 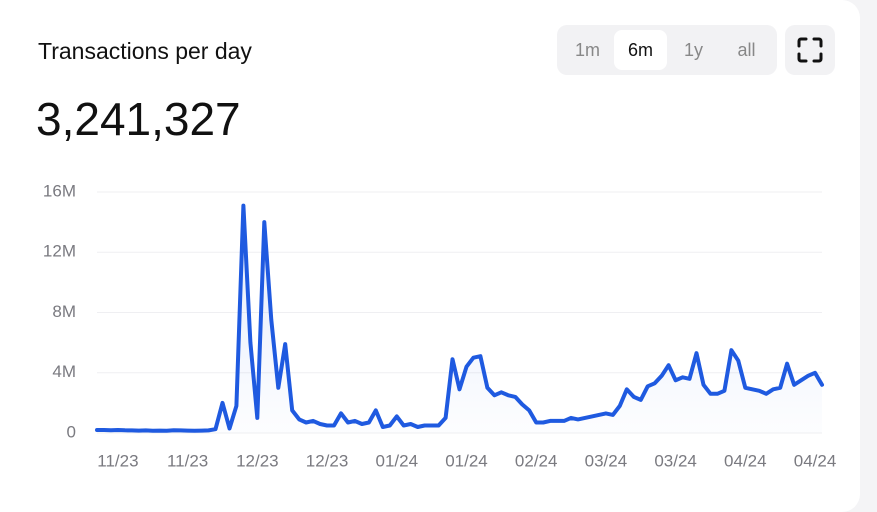 I want to click on range-button: 1m, so click(x=587, y=50).